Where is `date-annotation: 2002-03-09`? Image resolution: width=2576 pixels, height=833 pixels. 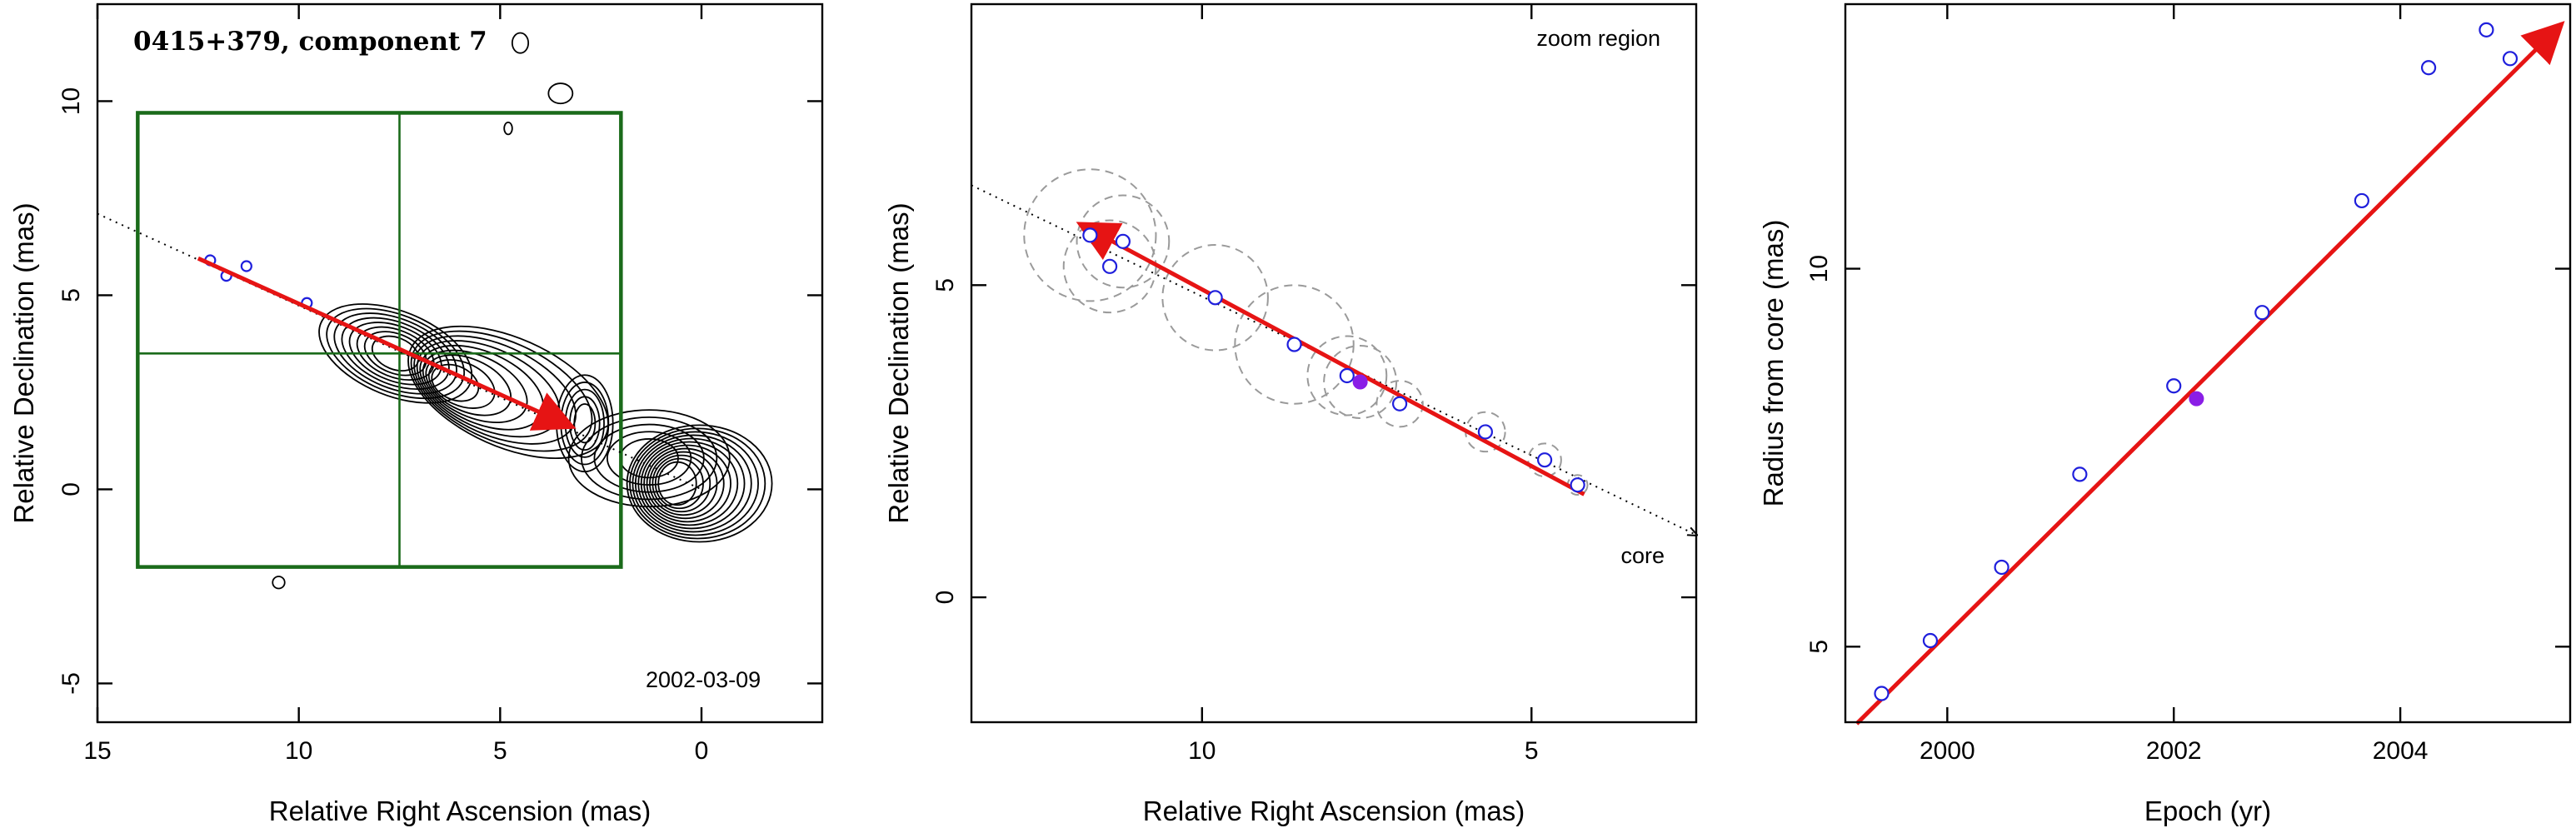
date-annotation: 2002-03-09 is located at coordinates (703, 679).